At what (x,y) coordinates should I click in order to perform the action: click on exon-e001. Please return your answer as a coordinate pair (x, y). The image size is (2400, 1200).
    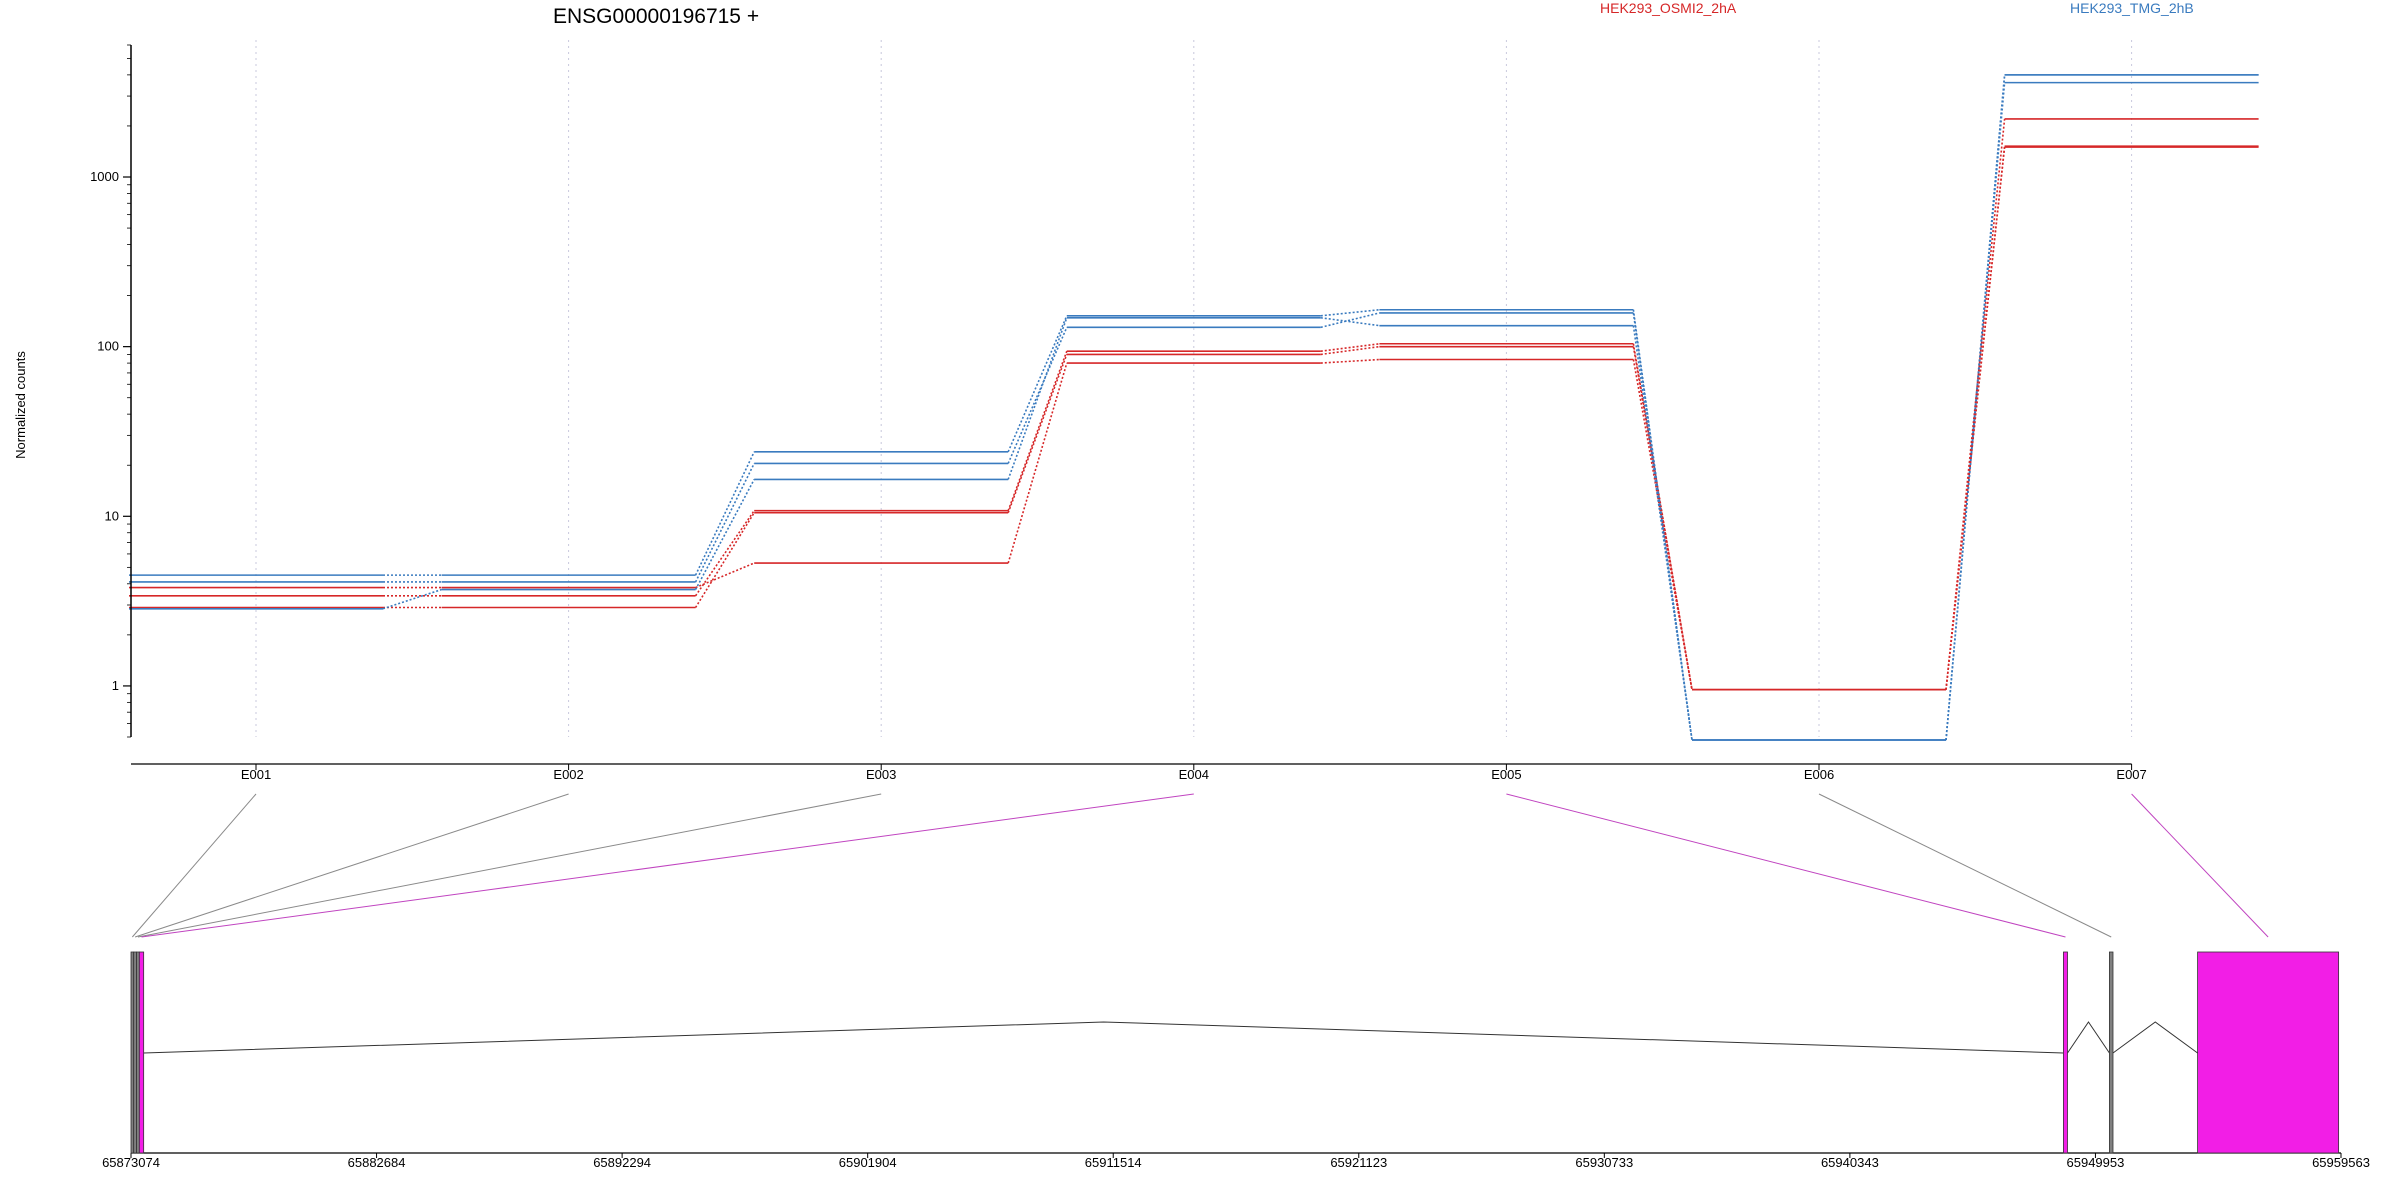
    Looking at the image, I should click on (132, 1052).